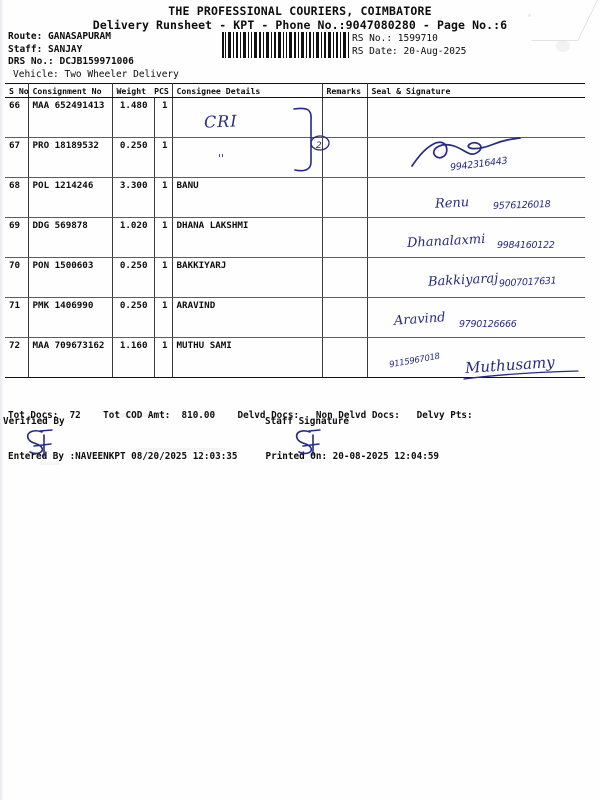 The image size is (600, 800). I want to click on cell-sno: 69, so click(17, 237).